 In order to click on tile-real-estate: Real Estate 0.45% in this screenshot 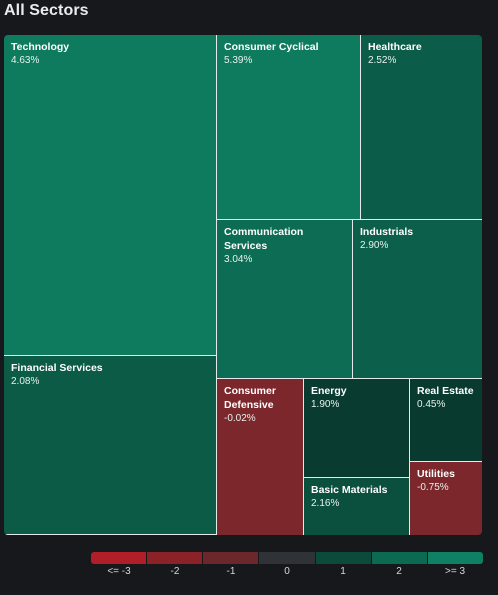, I will do `click(446, 420)`.